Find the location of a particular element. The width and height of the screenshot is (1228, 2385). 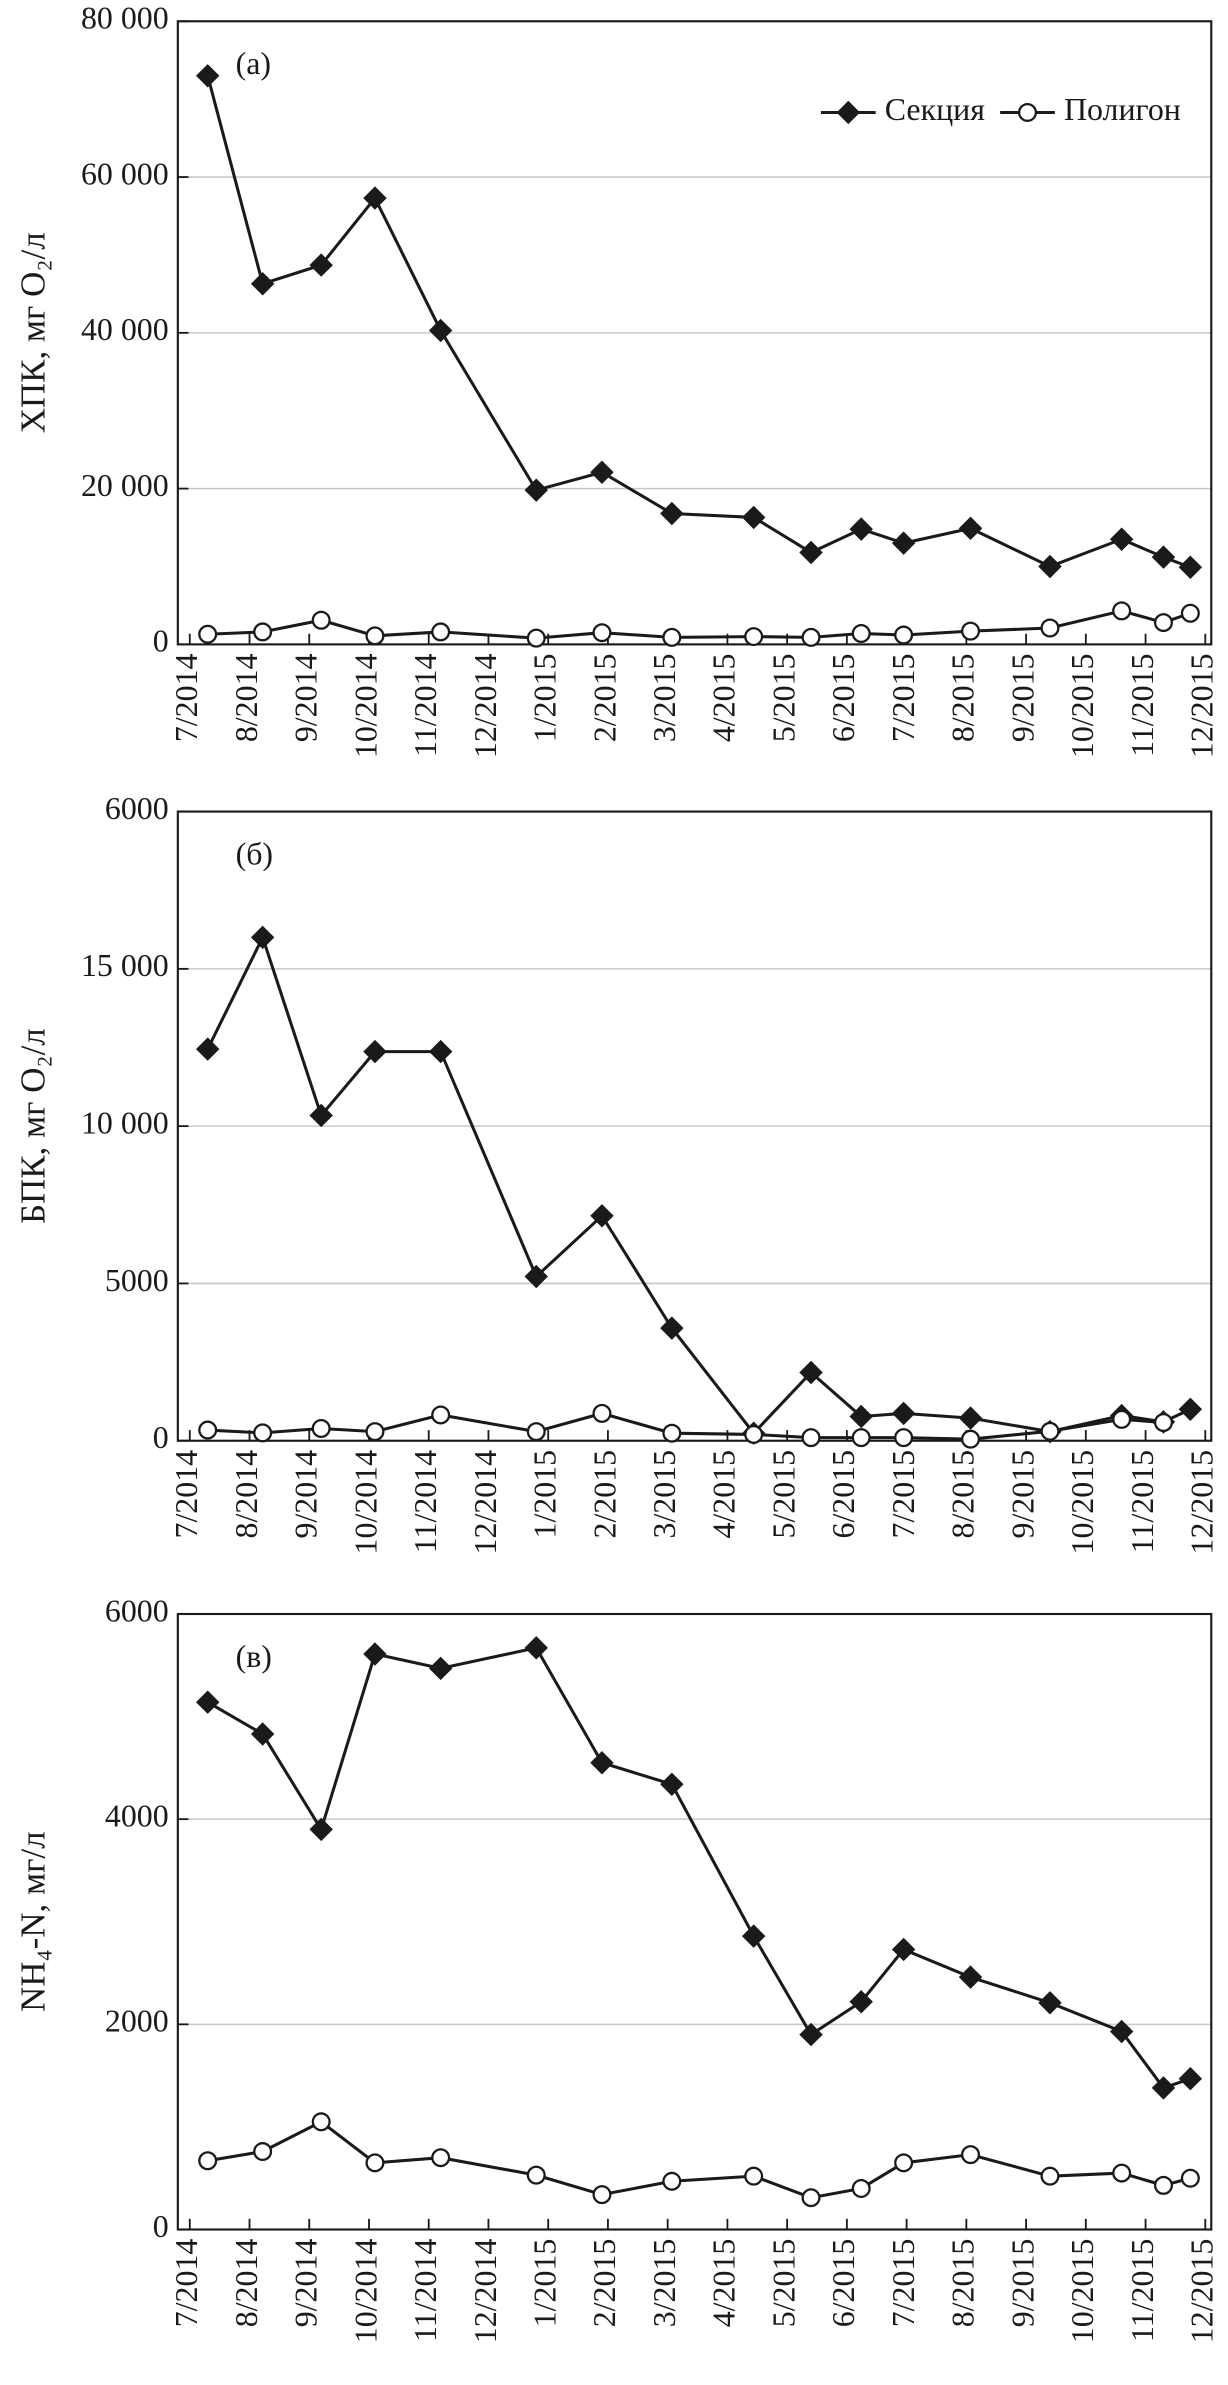

x-tick-label: 11/2015 is located at coordinates (1142, 705).